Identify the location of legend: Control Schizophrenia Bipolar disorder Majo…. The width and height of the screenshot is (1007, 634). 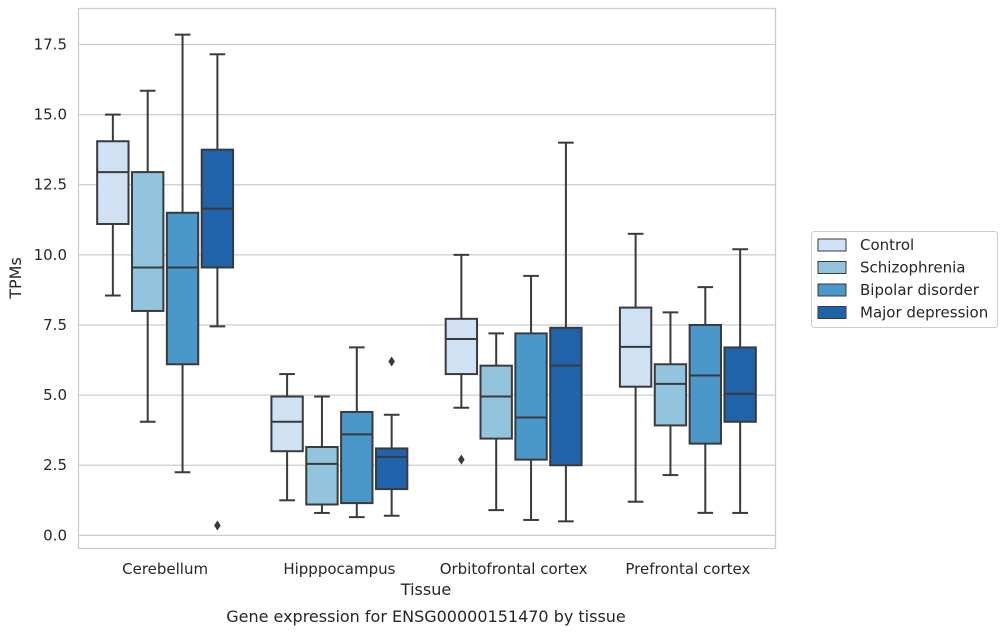
(904, 279).